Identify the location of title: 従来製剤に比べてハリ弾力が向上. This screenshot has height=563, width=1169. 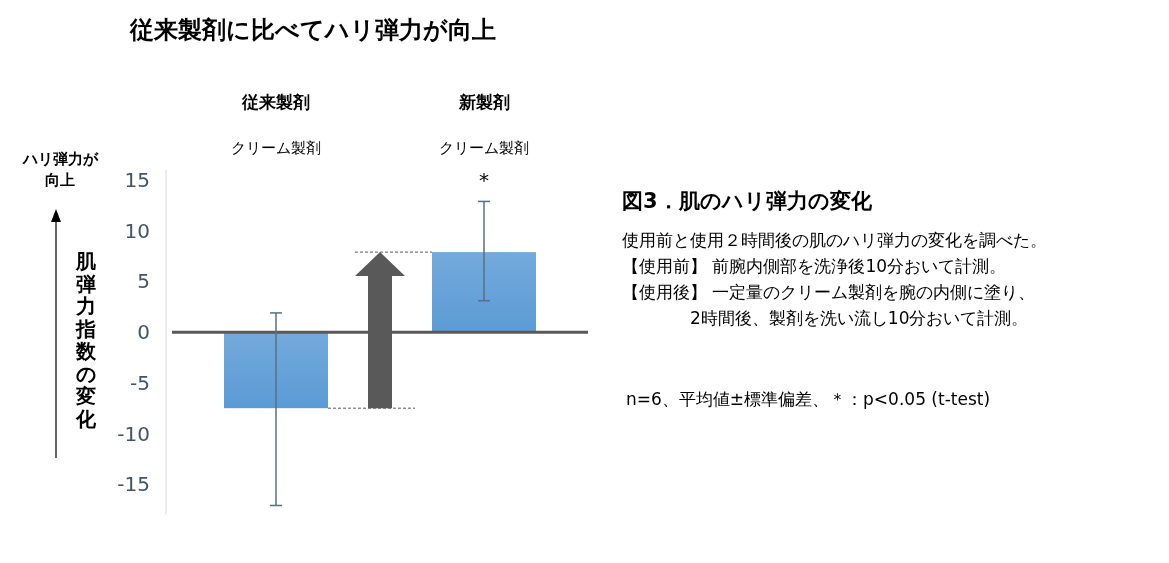
(313, 30).